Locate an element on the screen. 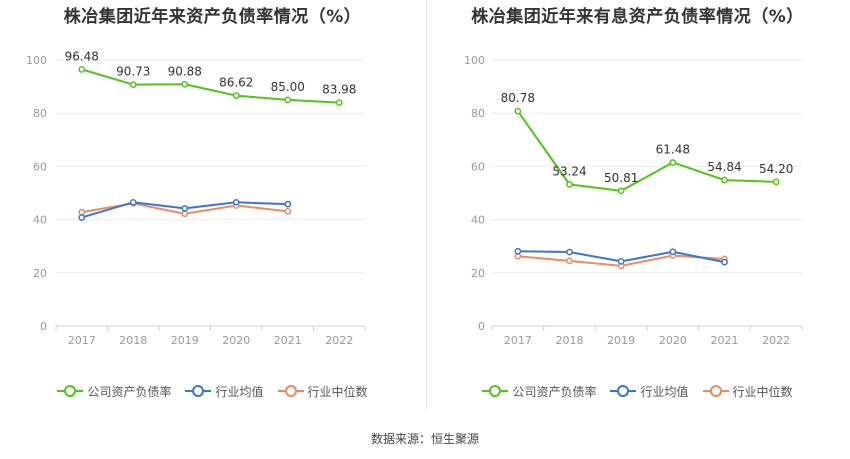  data-label: 90.73 is located at coordinates (133, 72).